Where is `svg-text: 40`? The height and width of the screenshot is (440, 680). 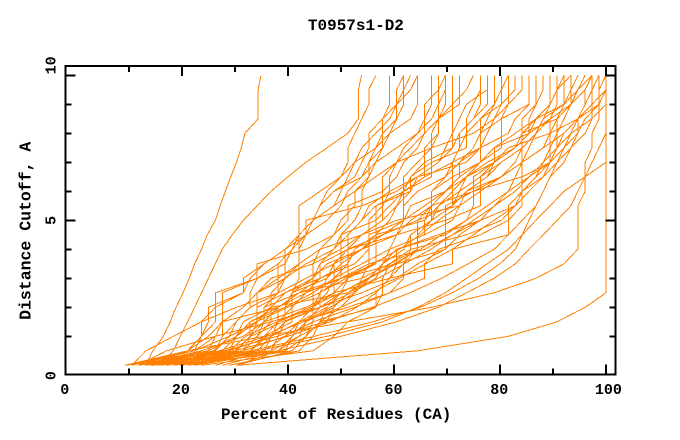 svg-text: 40 is located at coordinates (288, 390).